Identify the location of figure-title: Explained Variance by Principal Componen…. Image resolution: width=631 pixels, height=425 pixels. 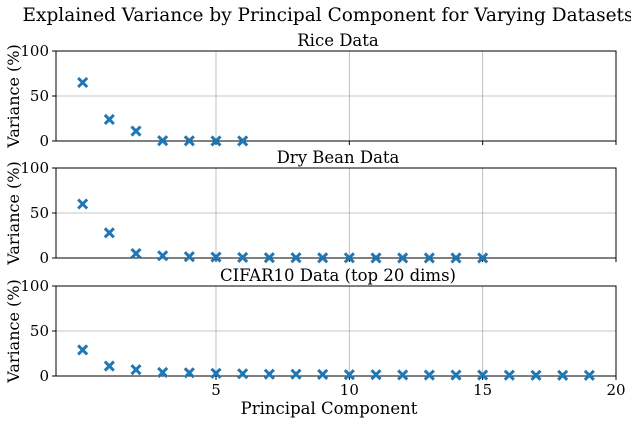
(327, 15).